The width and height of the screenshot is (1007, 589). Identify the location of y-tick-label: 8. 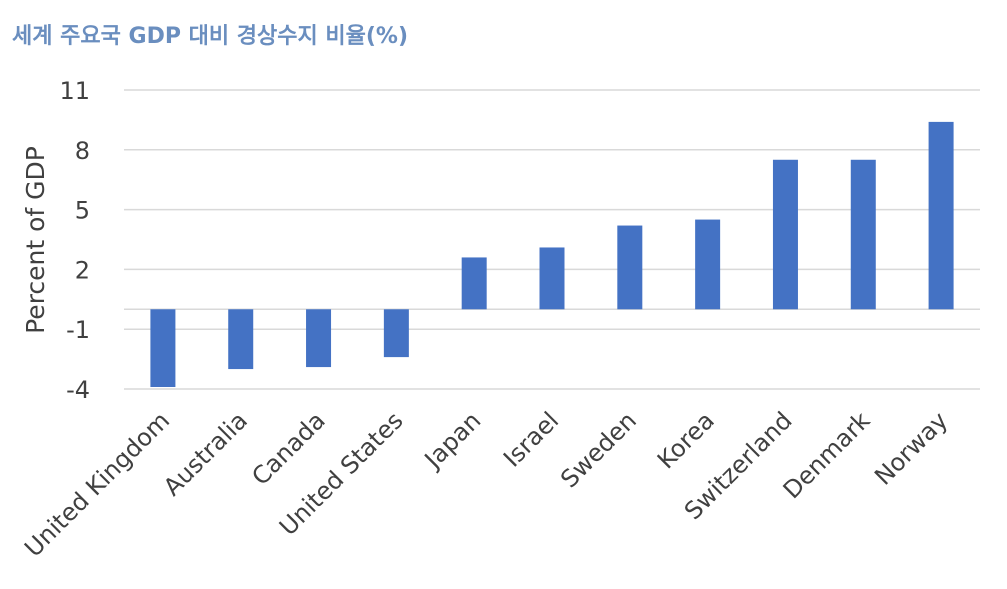
(82, 151).